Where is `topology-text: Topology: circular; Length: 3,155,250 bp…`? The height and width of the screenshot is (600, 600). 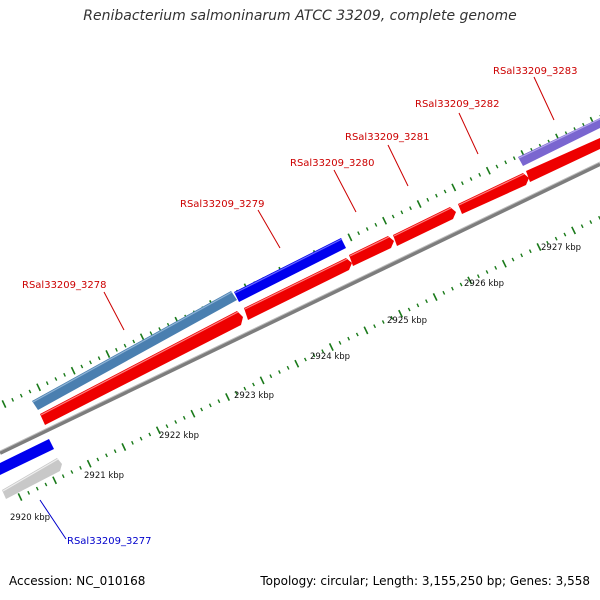 topology-text: Topology: circular; Length: 3,155,250 bp… is located at coordinates (425, 581).